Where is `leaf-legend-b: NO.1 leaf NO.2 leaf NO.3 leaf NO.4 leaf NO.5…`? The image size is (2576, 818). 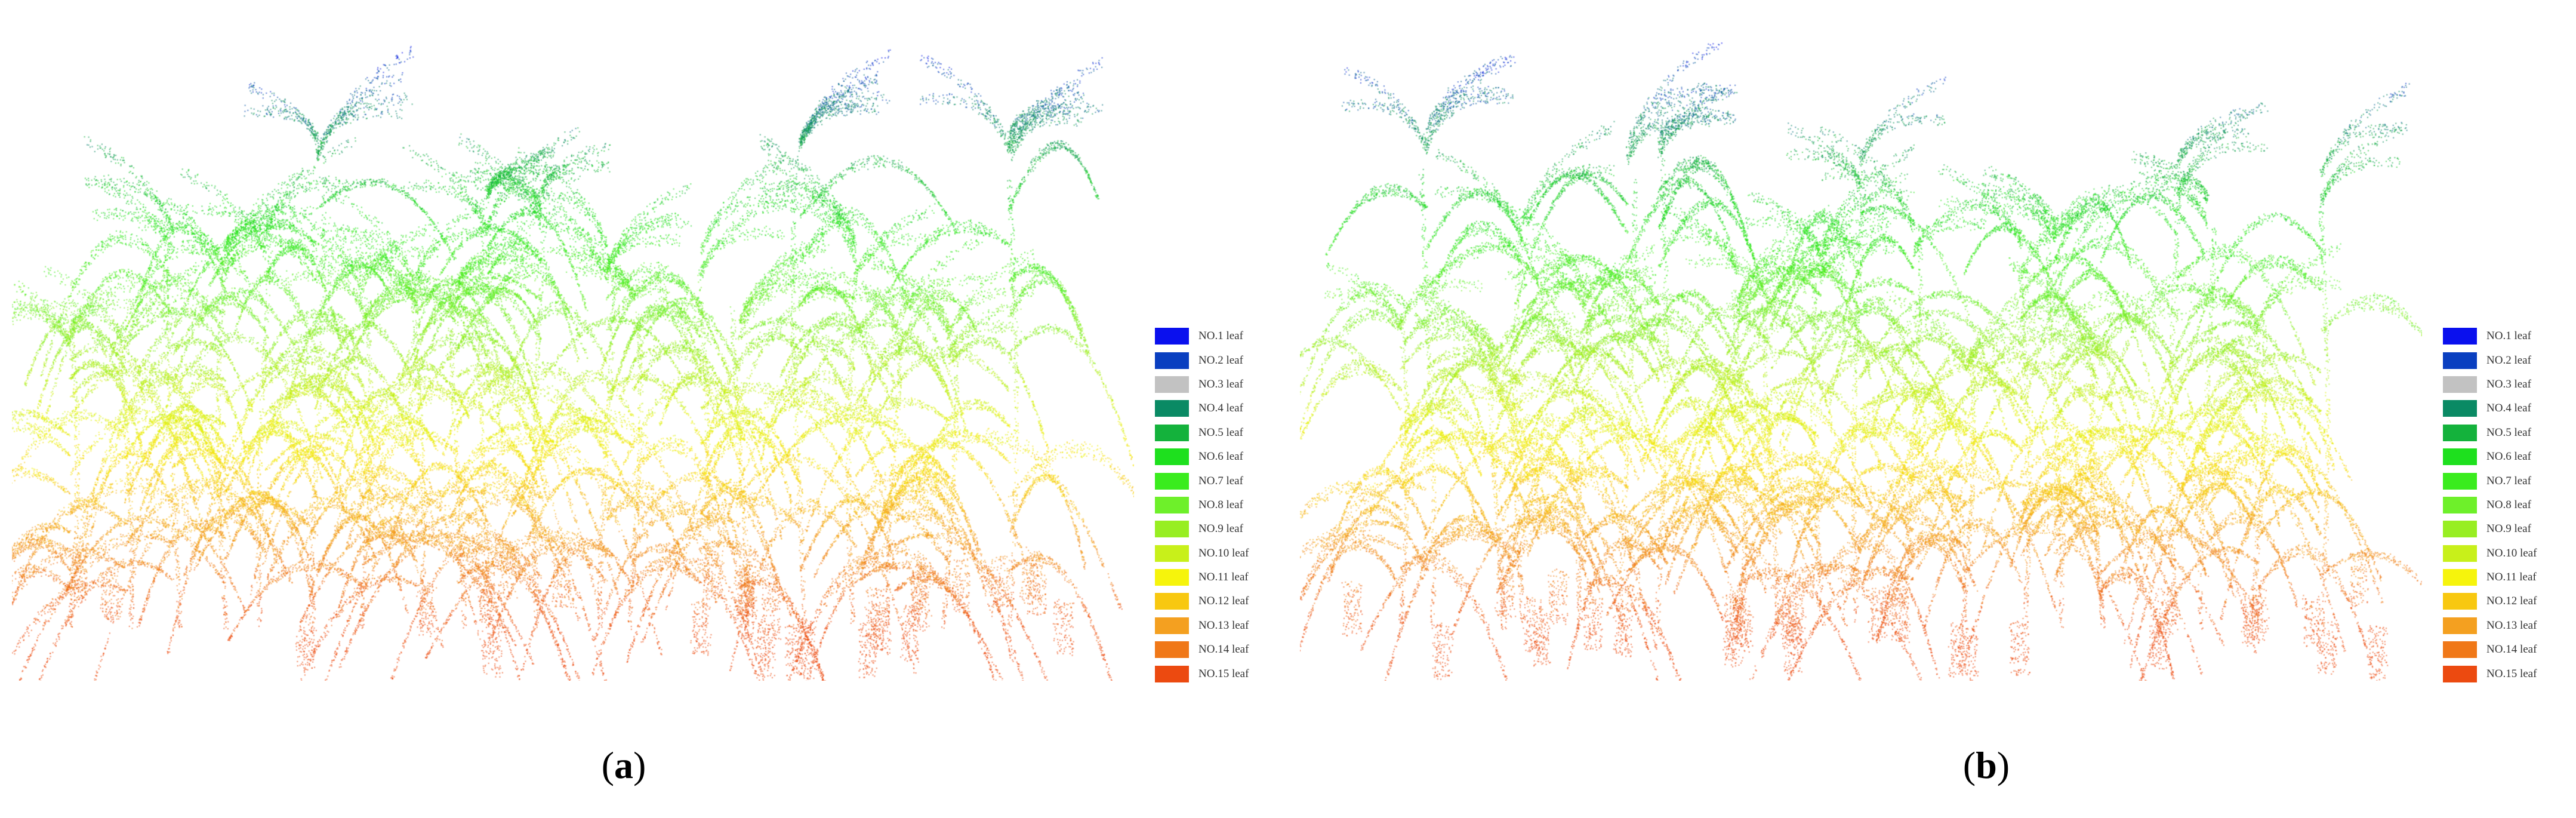
leaf-legend-b: NO.1 leaf NO.2 leaf NO.3 leaf NO.4 leaf NO.5… is located at coordinates (2505, 505).